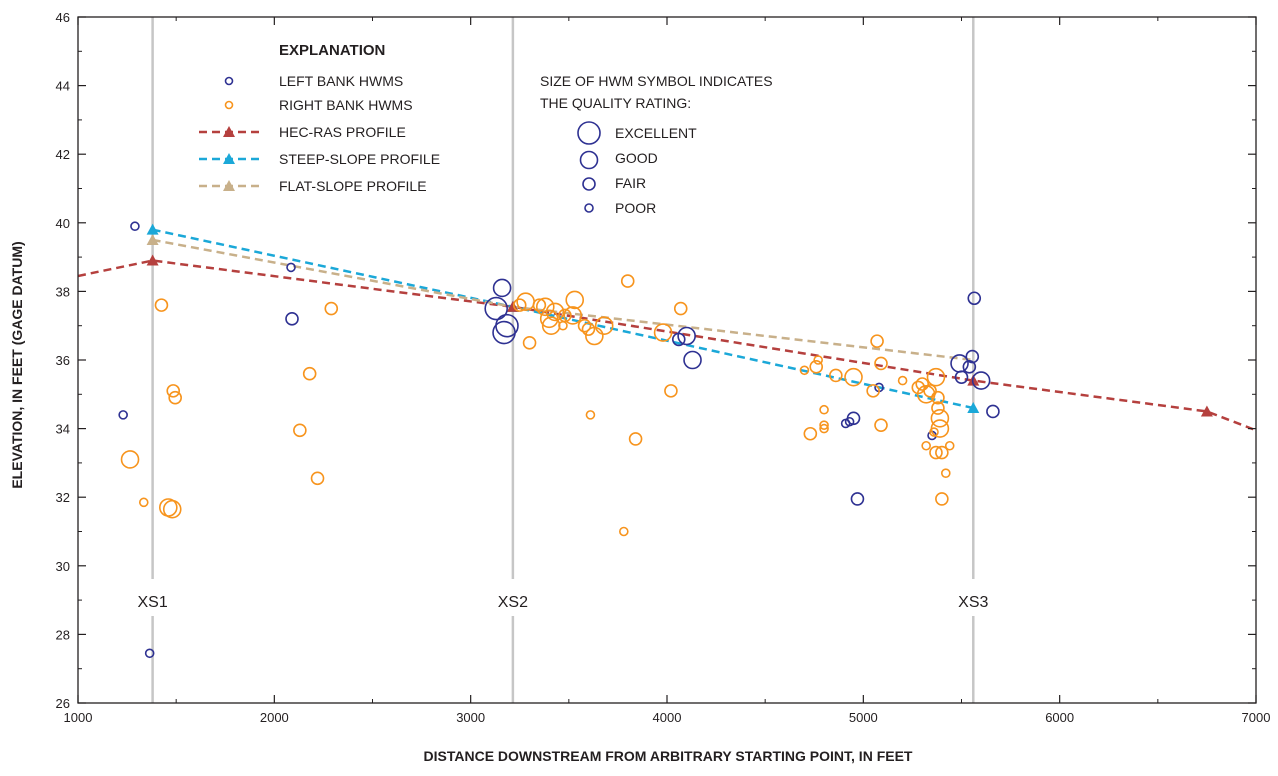  Describe the element at coordinates (513, 602) in the screenshot. I see `cross-section-label-xs2: XS2` at that location.